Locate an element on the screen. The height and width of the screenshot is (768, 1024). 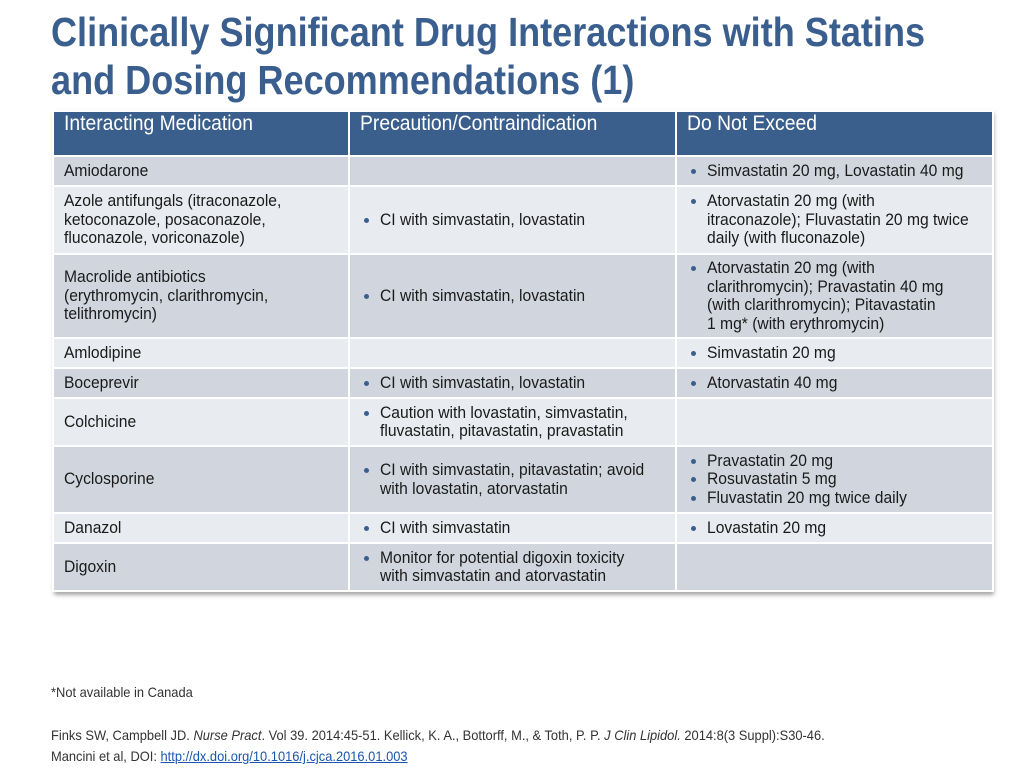
cell-do-not-exceed: Atorvastatin 40 mg is located at coordinates (834, 383).